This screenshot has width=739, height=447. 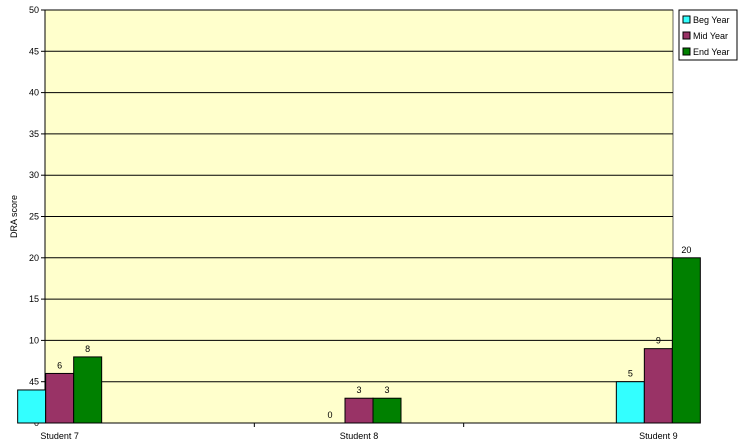 What do you see at coordinates (630, 374) in the screenshot?
I see `data-label: 5` at bounding box center [630, 374].